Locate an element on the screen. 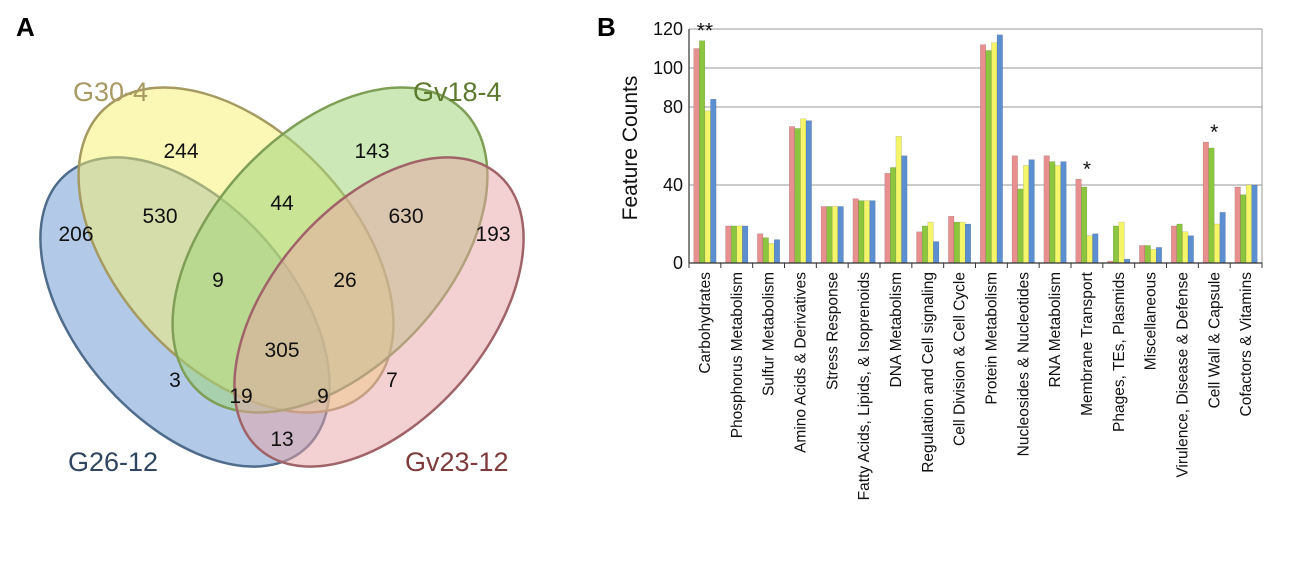  y-tick-label: 0 is located at coordinates (678, 263).